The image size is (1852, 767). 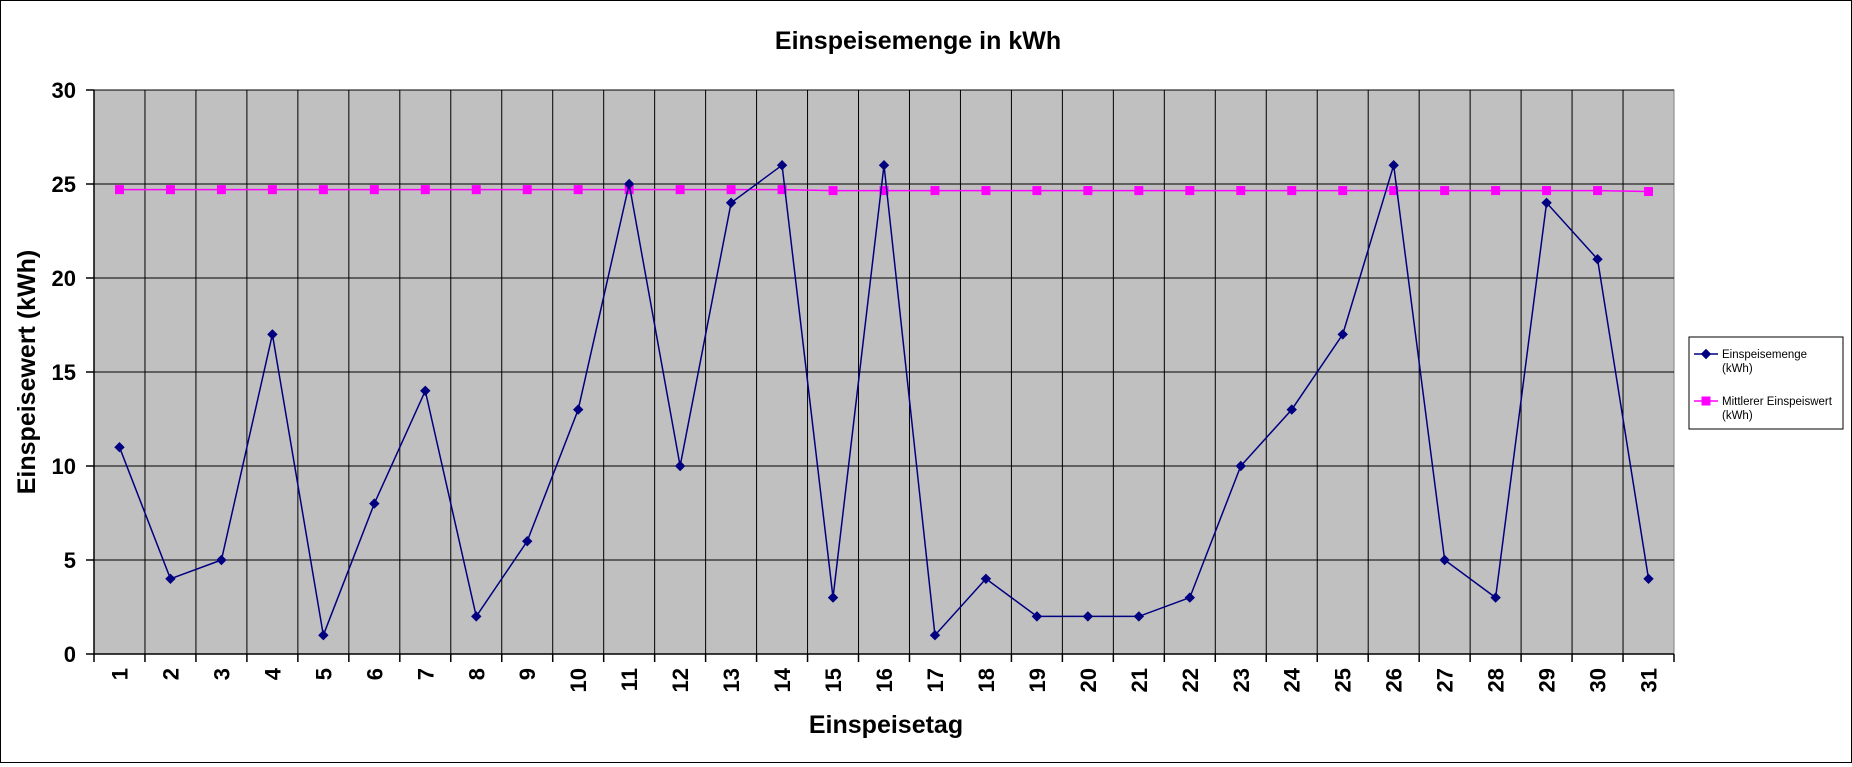 I want to click on x-tick-label: 2, so click(x=170, y=674).